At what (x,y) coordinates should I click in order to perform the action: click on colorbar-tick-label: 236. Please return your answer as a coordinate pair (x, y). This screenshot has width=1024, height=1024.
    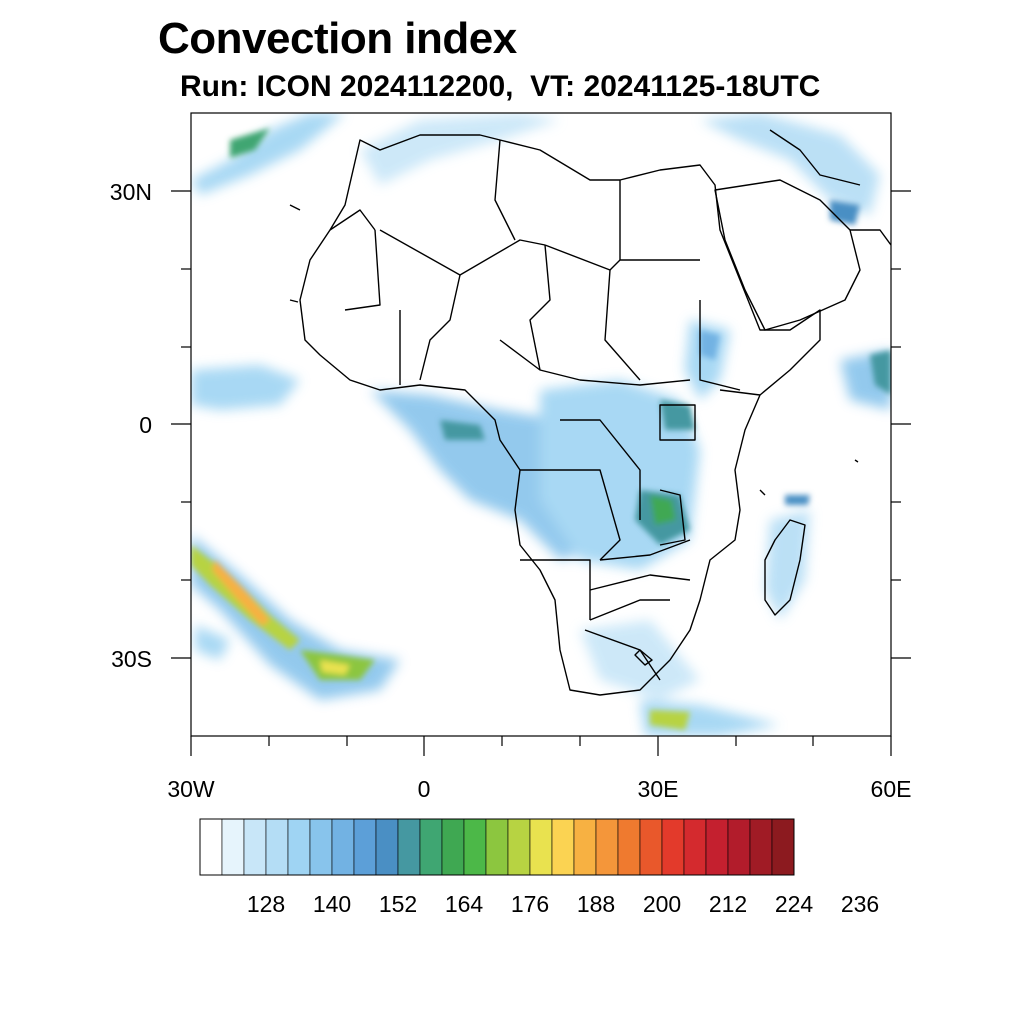
    Looking at the image, I should click on (860, 904).